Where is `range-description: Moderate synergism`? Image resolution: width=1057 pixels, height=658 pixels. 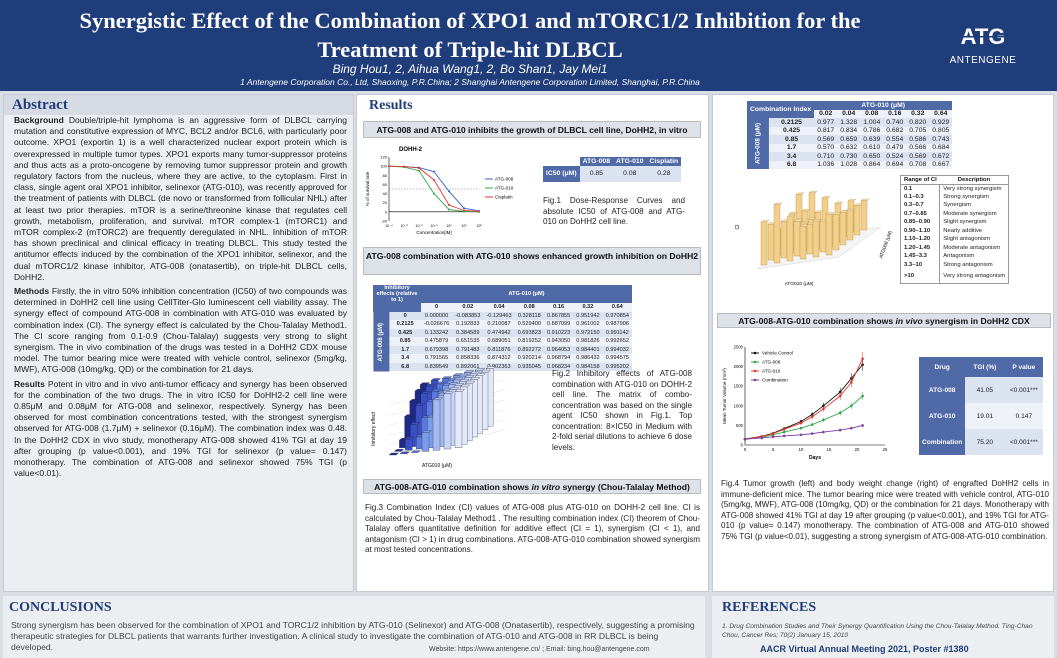
range-description: Moderate synergism is located at coordinates (970, 213).